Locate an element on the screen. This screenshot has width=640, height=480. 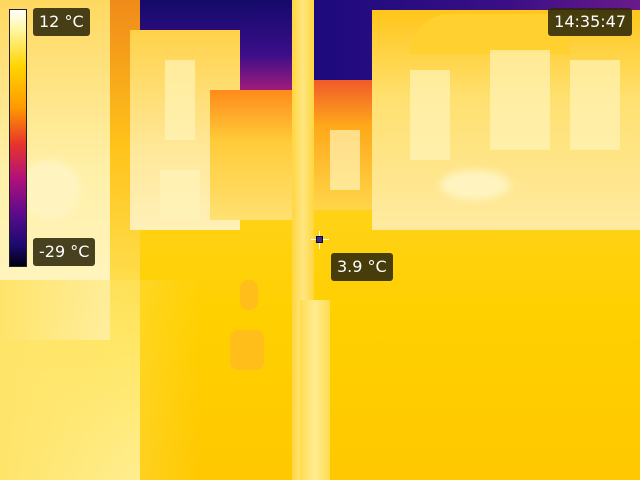
crosshair-icon is located at coordinates (320, 240).